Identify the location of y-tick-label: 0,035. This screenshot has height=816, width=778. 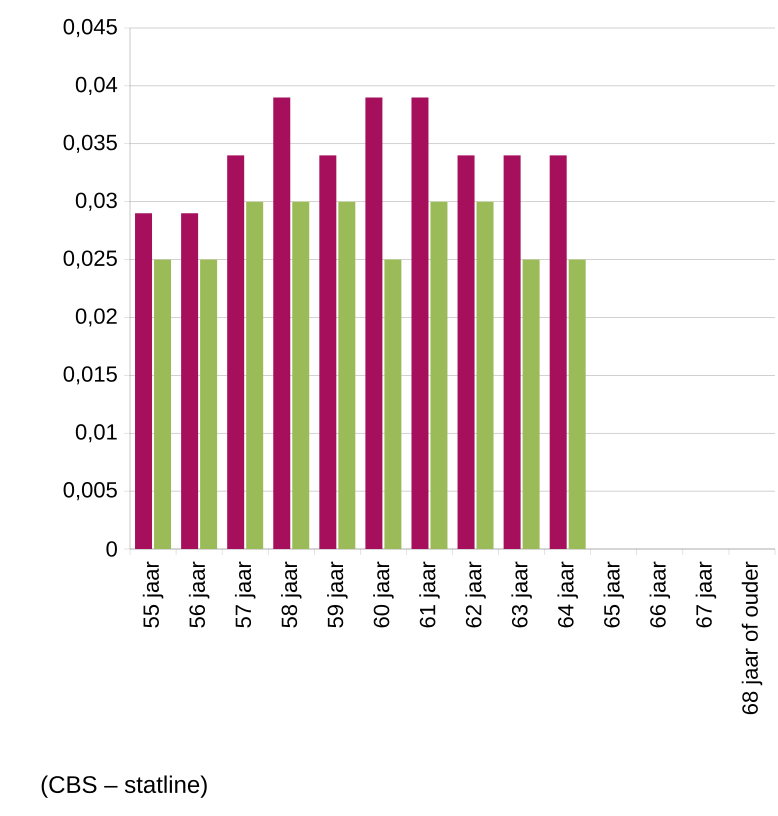
(90, 143).